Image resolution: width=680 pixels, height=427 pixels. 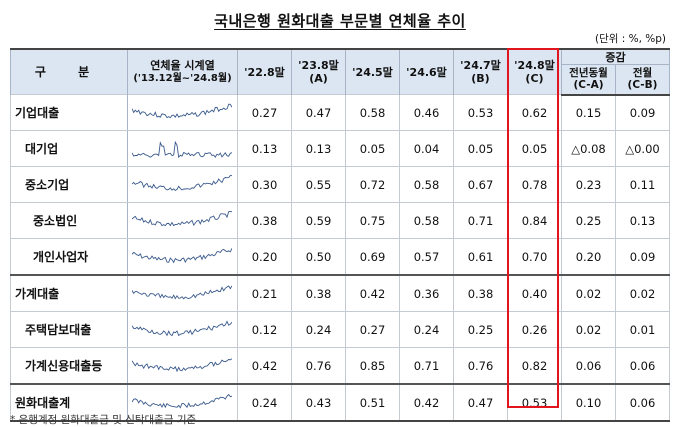 What do you see at coordinates (534, 257) in the screenshot?
I see `value-cell: 0.70` at bounding box center [534, 257].